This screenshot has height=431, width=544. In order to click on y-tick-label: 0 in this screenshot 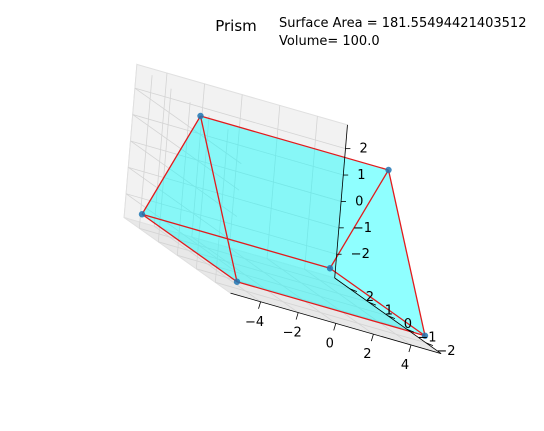, I will do `click(408, 324)`.